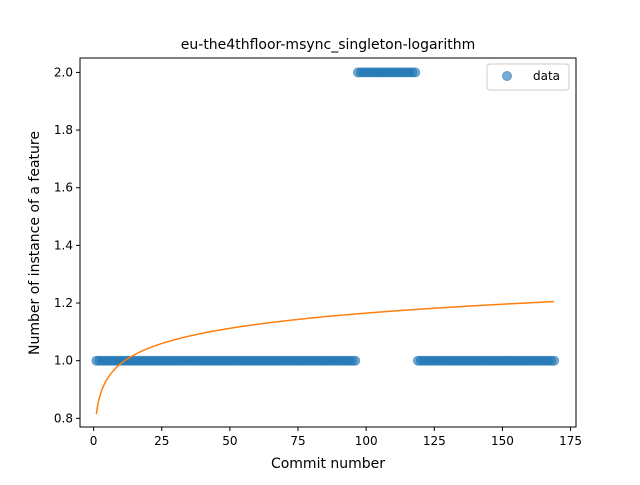 The width and height of the screenshot is (640, 485). Describe the element at coordinates (546, 76) in the screenshot. I see `legend-label-data: data` at that location.